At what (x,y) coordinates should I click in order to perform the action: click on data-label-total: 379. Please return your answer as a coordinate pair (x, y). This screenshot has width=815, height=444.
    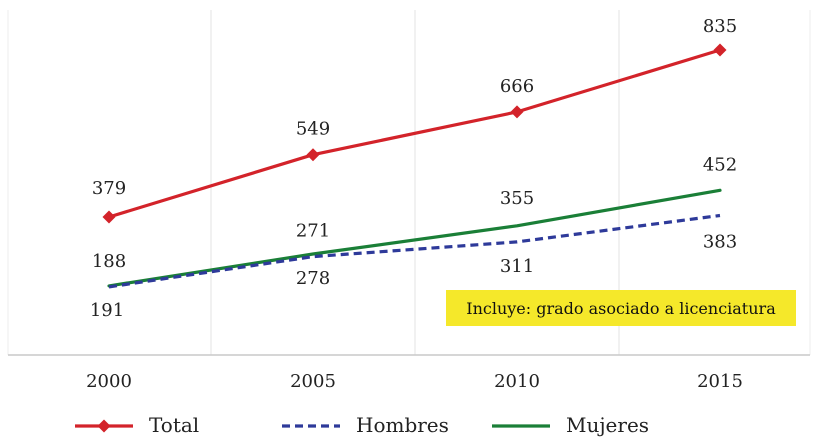
    Looking at the image, I should click on (109, 188).